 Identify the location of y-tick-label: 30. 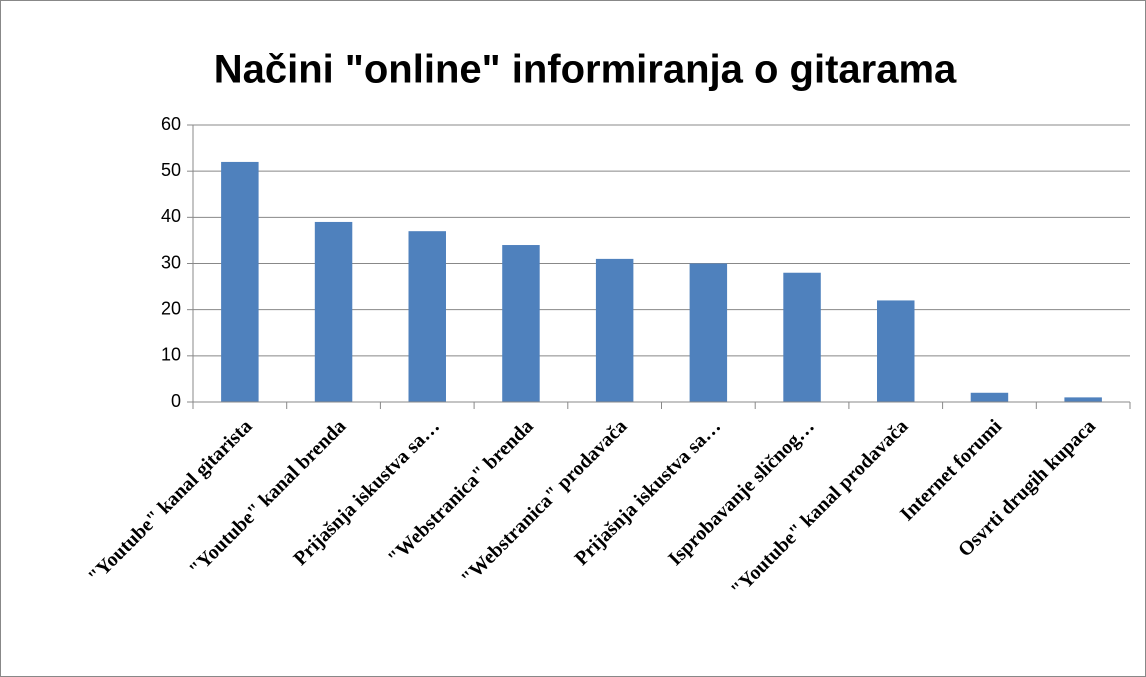
(171, 262).